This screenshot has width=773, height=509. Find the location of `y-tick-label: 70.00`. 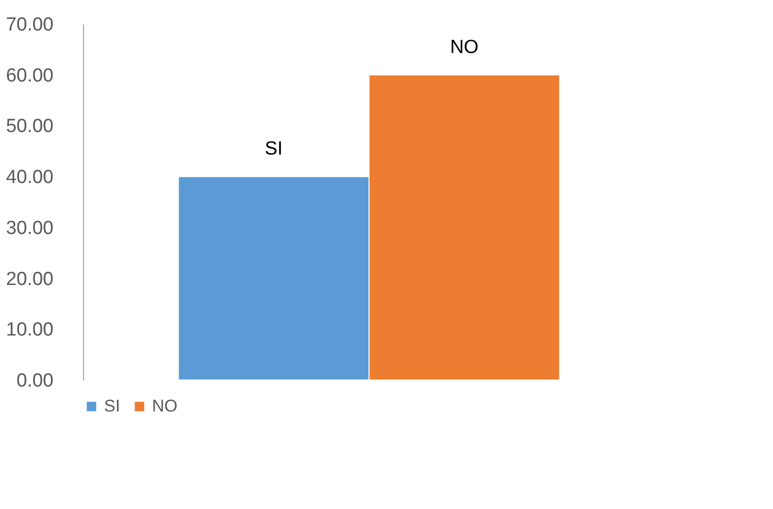

y-tick-label: 70.00 is located at coordinates (30, 25).